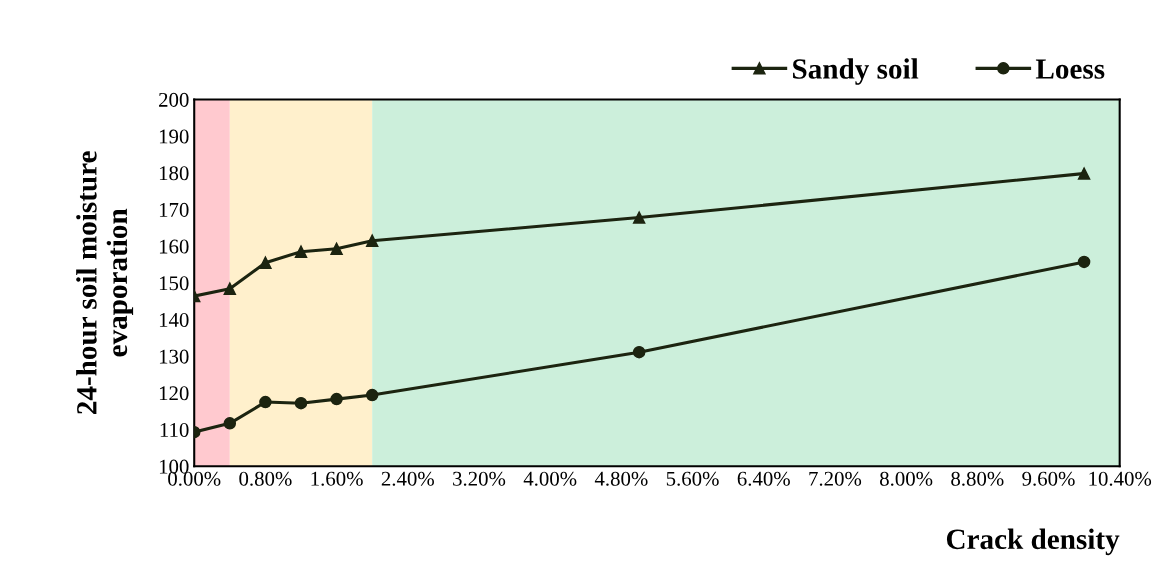 The height and width of the screenshot is (585, 1170). What do you see at coordinates (1120, 478) in the screenshot?
I see `x-tick-label: 10.40%` at bounding box center [1120, 478].